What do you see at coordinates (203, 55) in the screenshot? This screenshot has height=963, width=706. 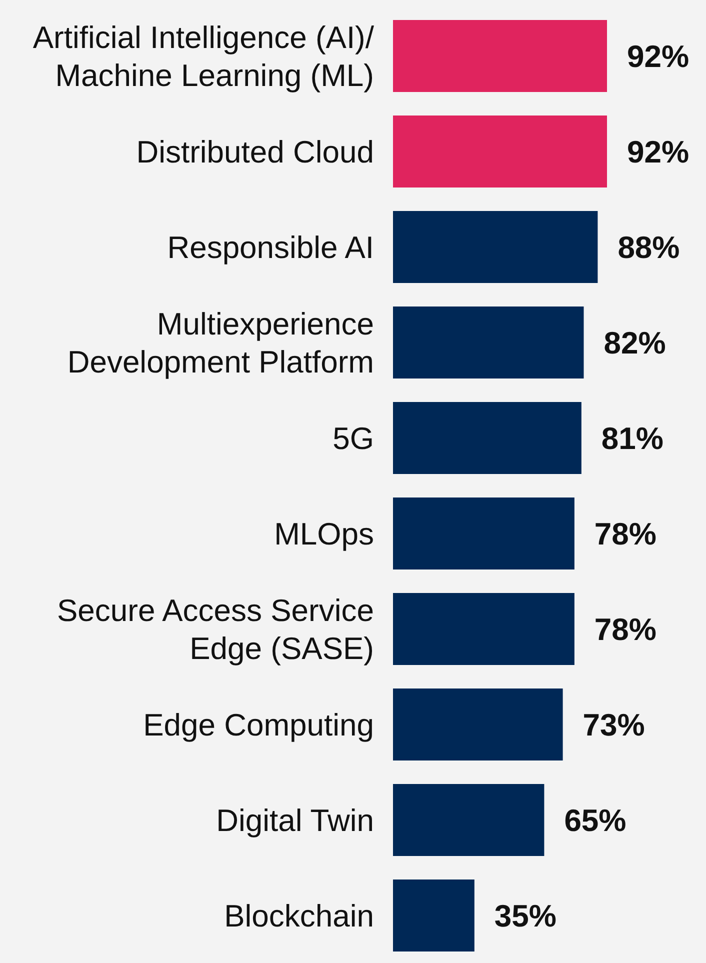 I see `y-tick-label: Artificial Intelligence (AI)/ Machine Learning (ML)` at bounding box center [203, 55].